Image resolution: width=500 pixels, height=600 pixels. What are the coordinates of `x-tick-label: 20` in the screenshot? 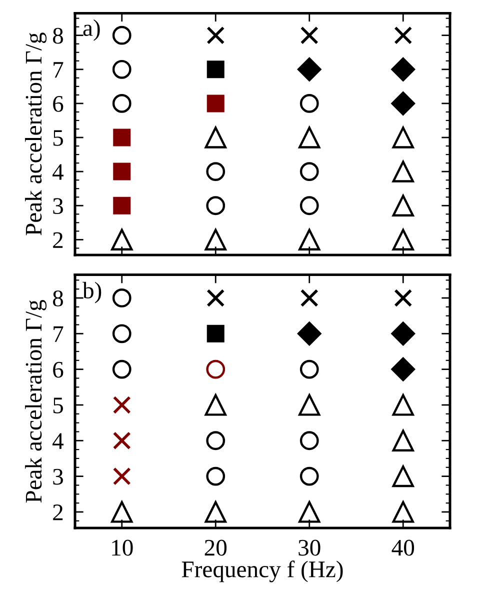 It's located at (215, 548).